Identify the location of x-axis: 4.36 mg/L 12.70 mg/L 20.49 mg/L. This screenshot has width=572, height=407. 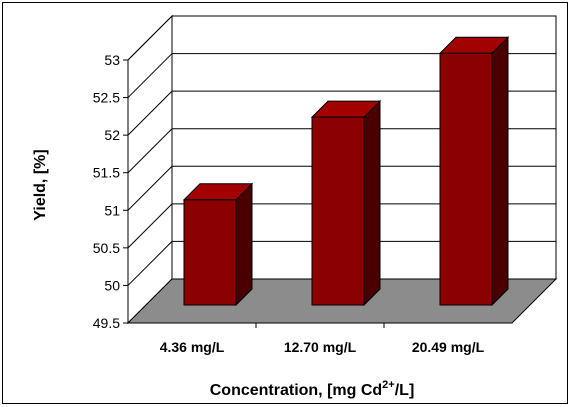
(320, 338).